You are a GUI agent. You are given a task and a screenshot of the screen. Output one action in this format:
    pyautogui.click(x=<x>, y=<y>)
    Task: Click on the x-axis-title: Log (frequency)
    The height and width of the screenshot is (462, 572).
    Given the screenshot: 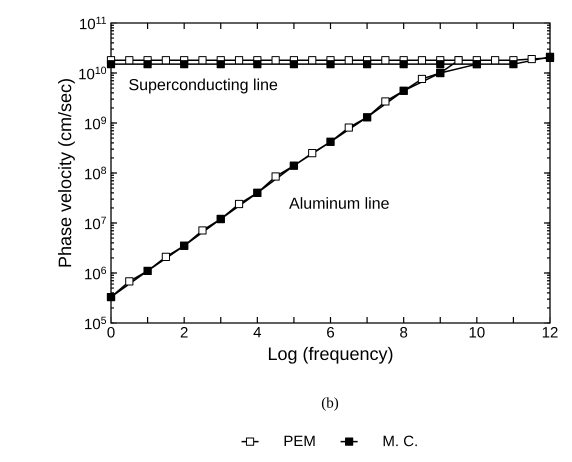 What is the action you would take?
    pyautogui.click(x=330, y=355)
    